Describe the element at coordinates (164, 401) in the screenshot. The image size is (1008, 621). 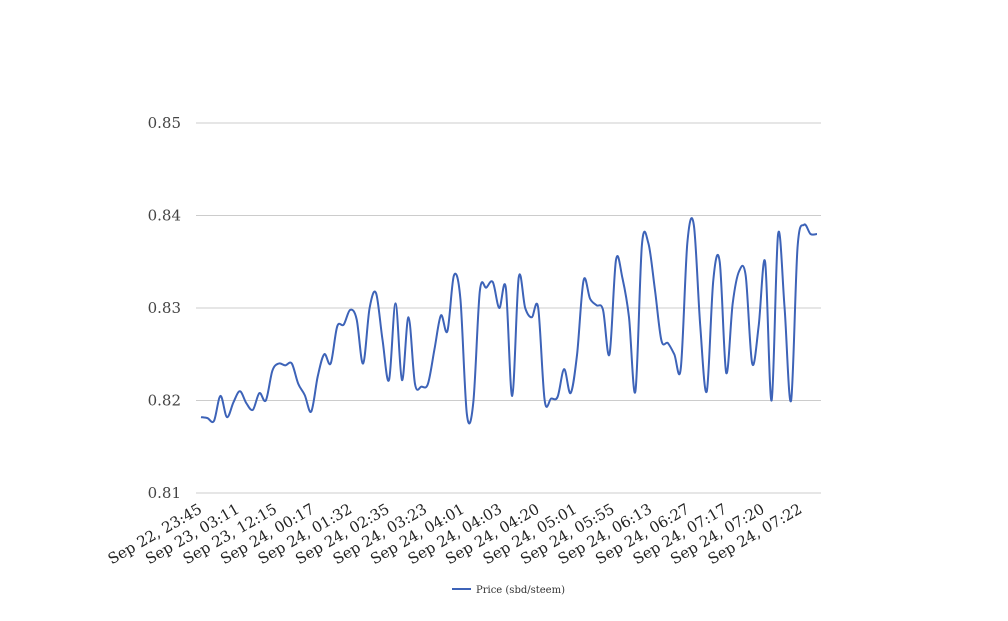
I see `y-tick-label: 0.82` at that location.